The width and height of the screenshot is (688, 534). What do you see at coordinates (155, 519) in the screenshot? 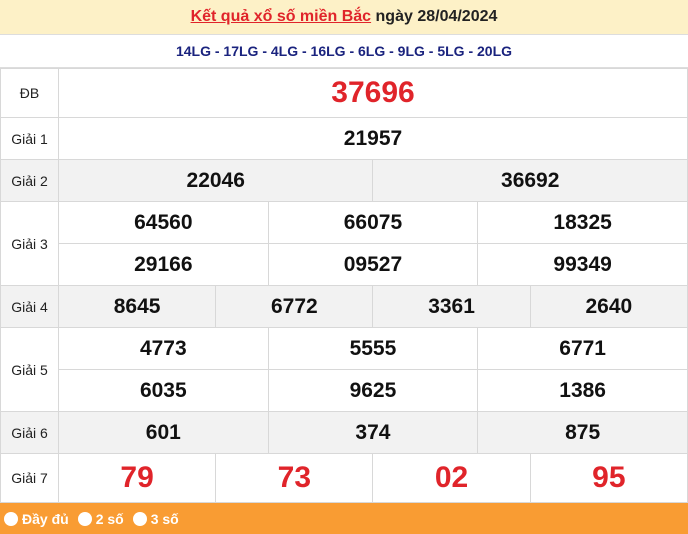
I see `option-3-digits: 3 số` at bounding box center [155, 519].